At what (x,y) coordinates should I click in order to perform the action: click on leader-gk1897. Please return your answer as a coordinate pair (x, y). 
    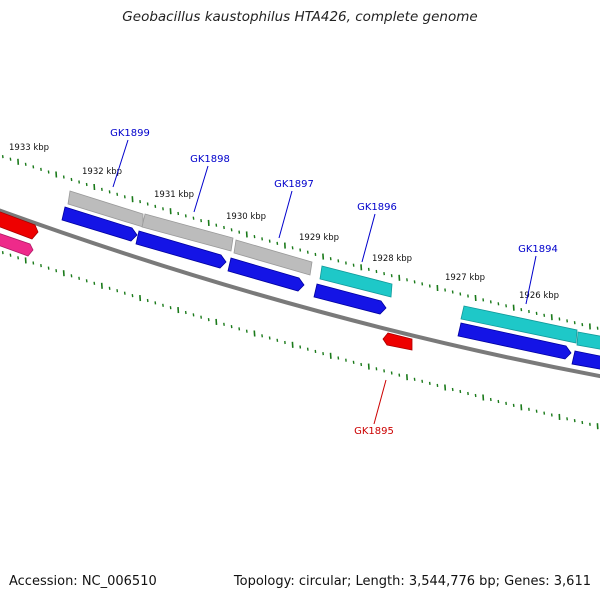
    Looking at the image, I should click on (285, 214).